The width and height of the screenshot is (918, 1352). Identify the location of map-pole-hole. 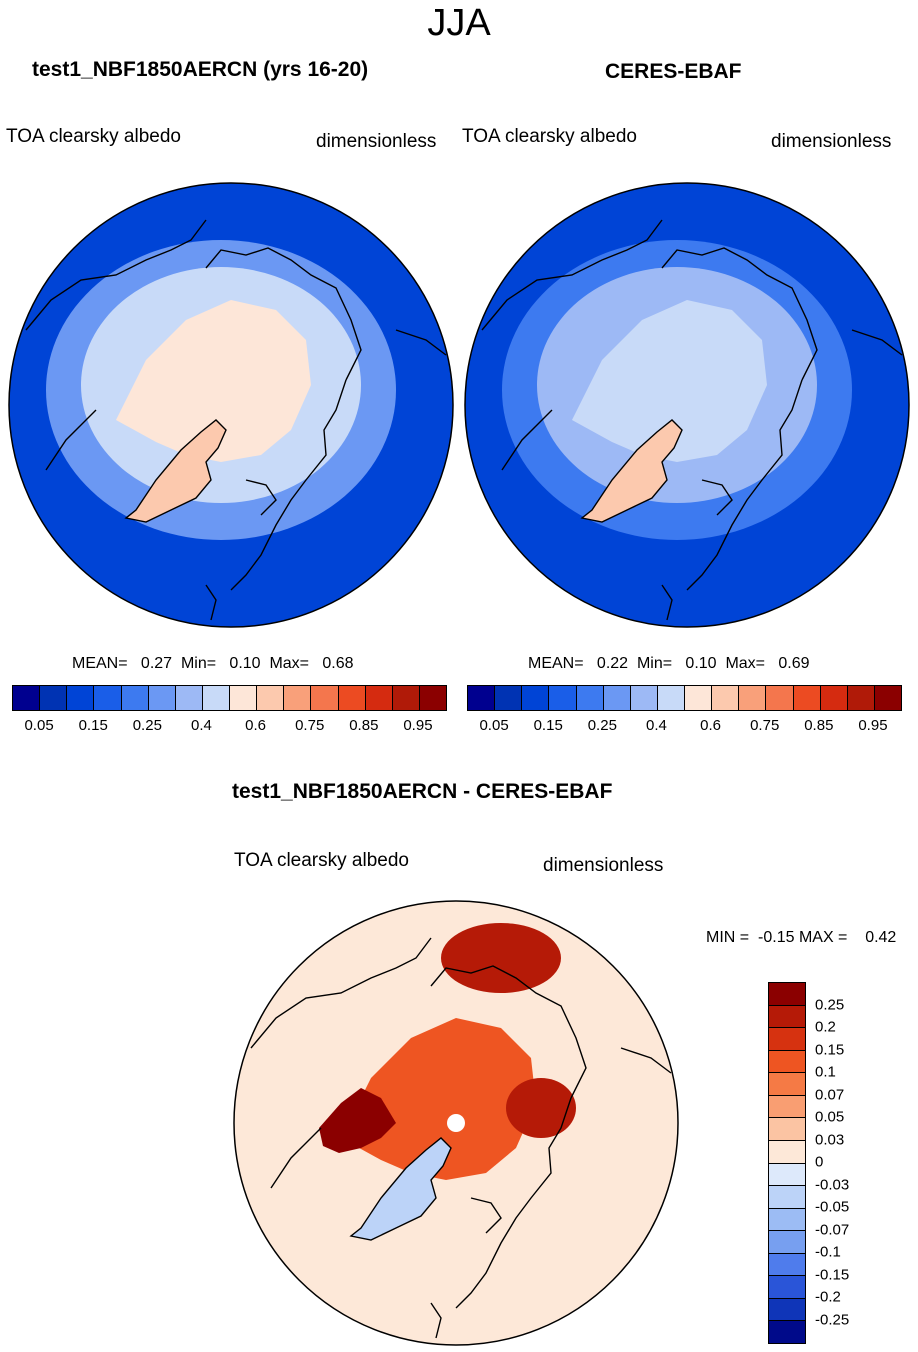
(456, 1123).